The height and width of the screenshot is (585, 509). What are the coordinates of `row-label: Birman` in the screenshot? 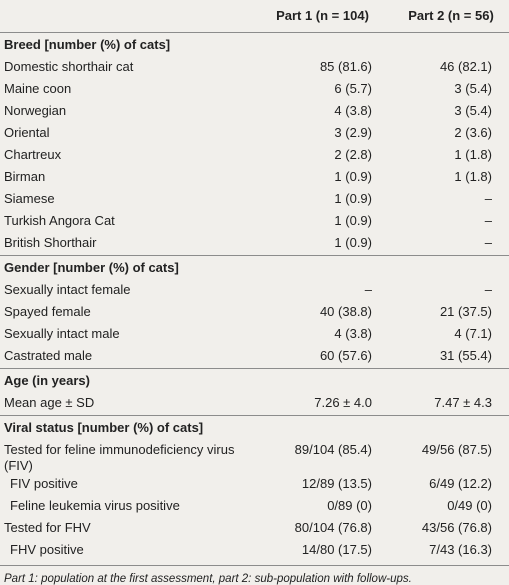 It's located at (25, 176).